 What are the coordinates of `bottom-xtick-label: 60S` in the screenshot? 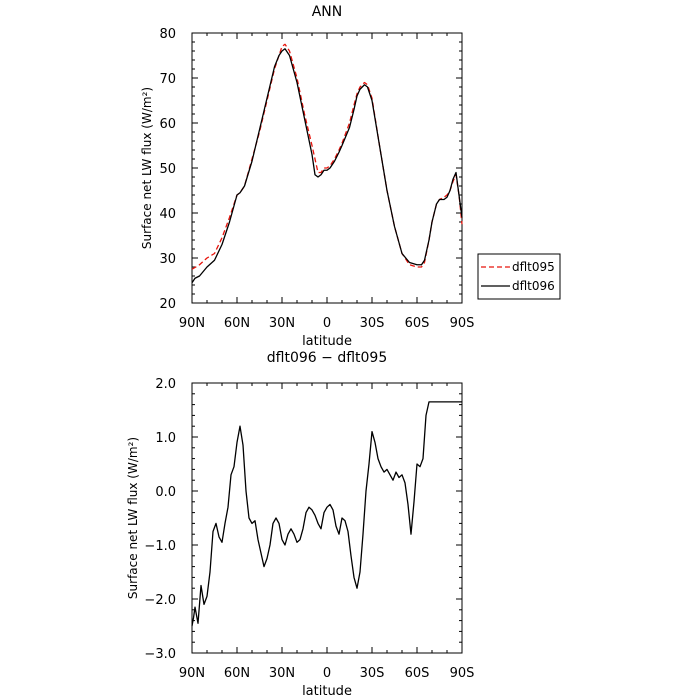 It's located at (417, 673).